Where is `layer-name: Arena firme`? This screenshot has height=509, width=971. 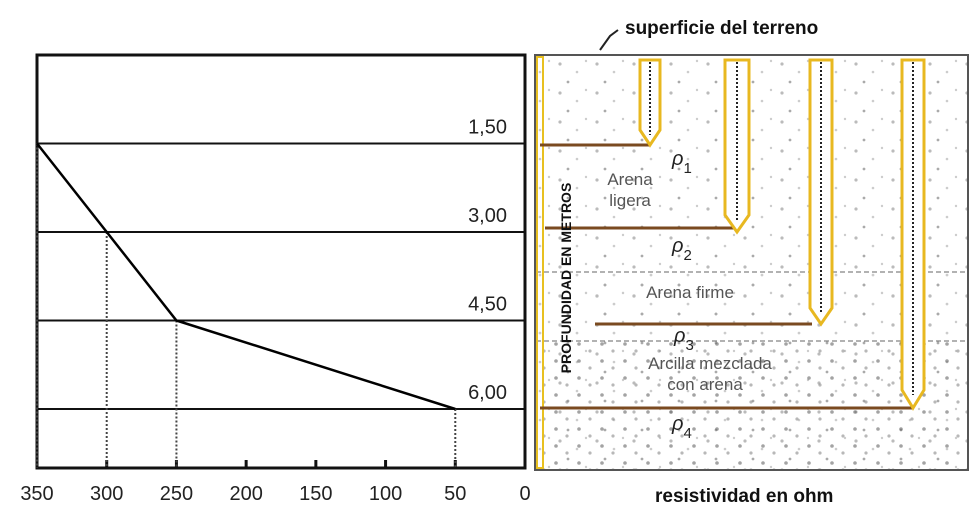 layer-name: Arena firme is located at coordinates (690, 292).